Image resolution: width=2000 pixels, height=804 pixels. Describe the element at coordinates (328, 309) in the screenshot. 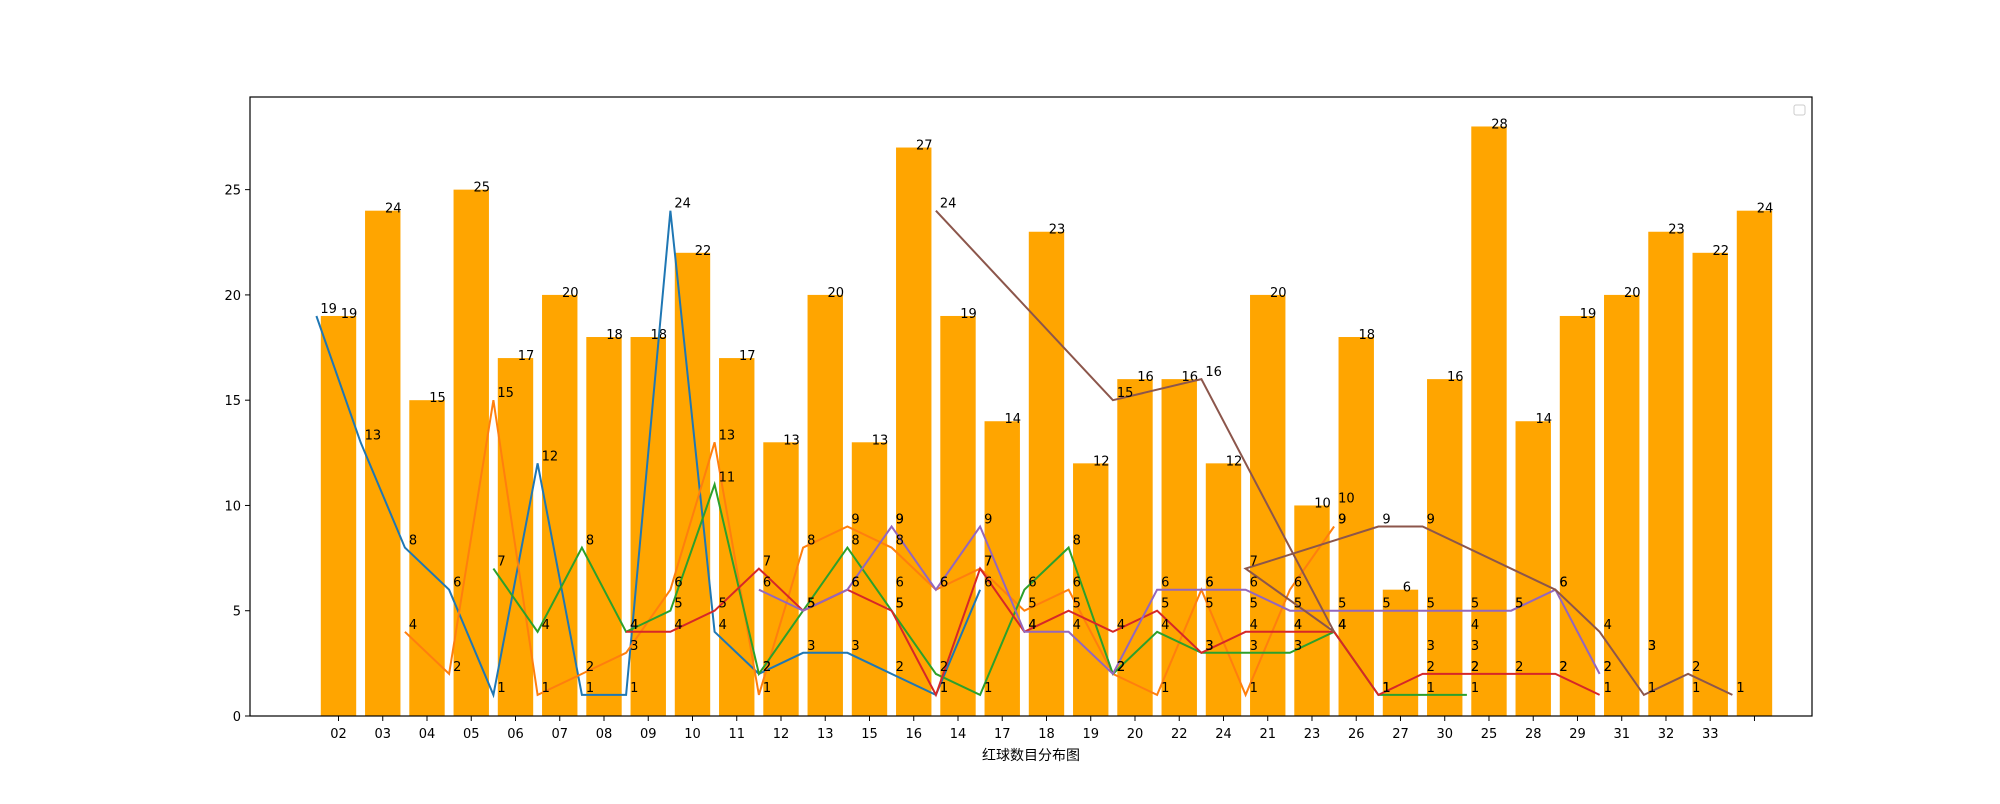

I see `series-point-label: 19` at that location.